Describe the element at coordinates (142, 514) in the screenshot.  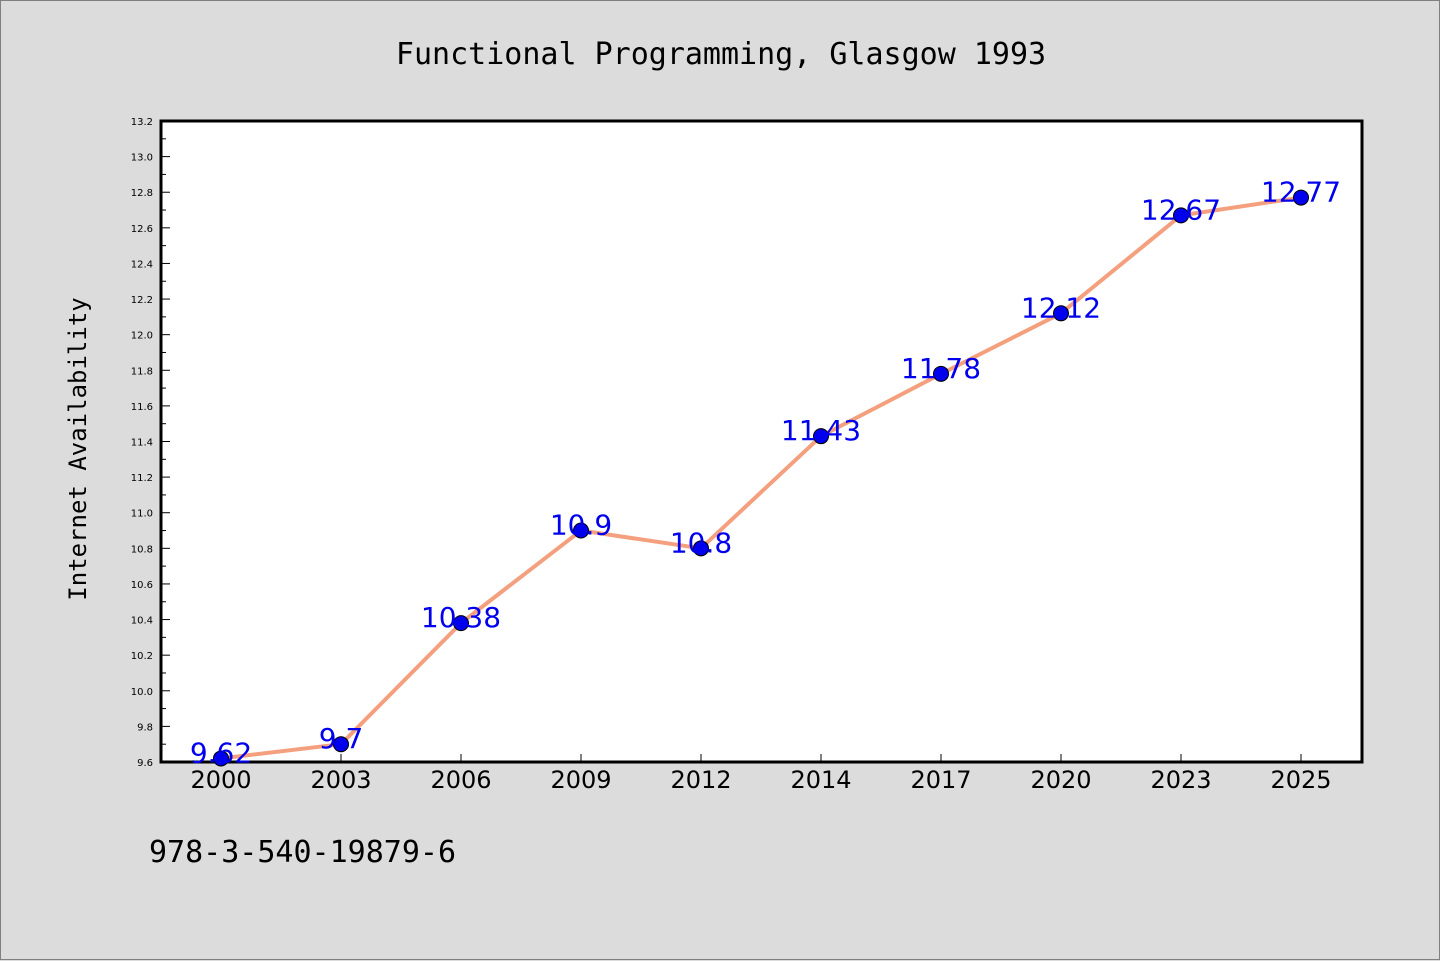
I see `y-tick-label: 11.0` at that location.